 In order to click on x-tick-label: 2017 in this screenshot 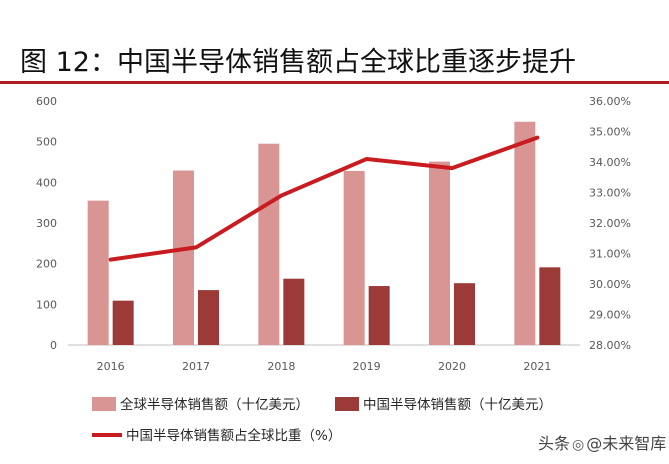, I will do `click(196, 366)`.